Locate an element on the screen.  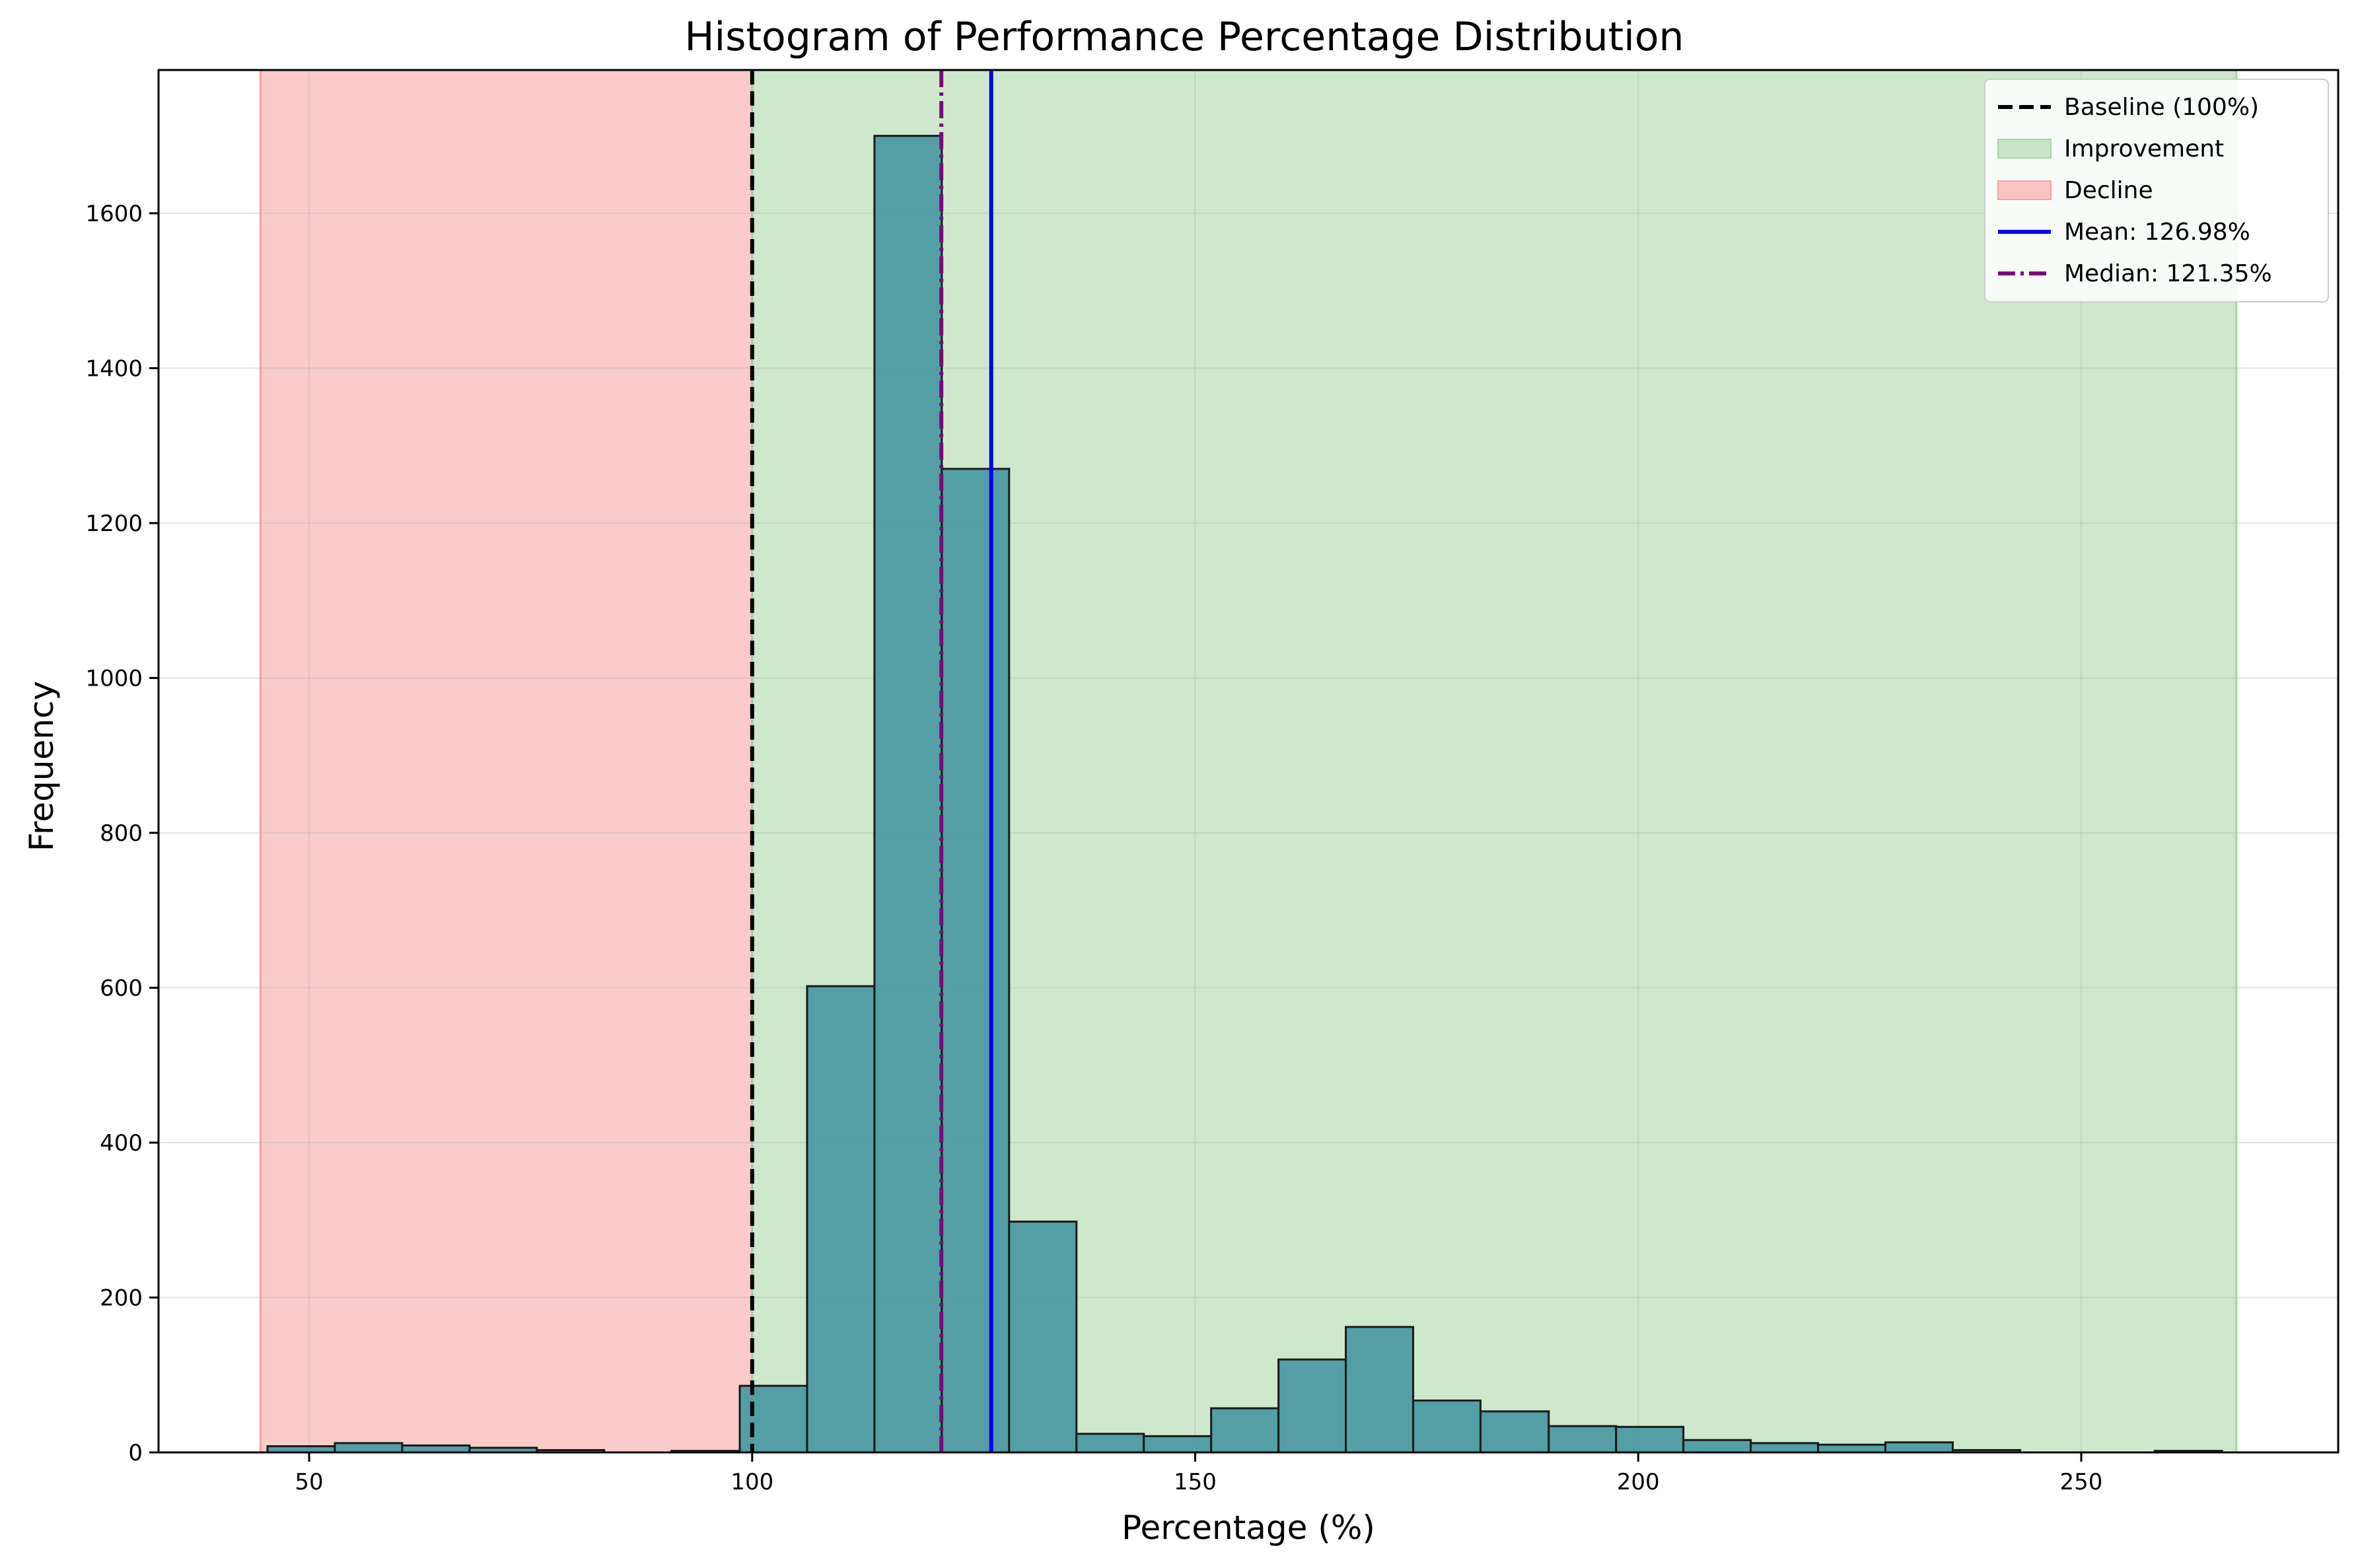
y-tick-label: 600 is located at coordinates (121, 988).